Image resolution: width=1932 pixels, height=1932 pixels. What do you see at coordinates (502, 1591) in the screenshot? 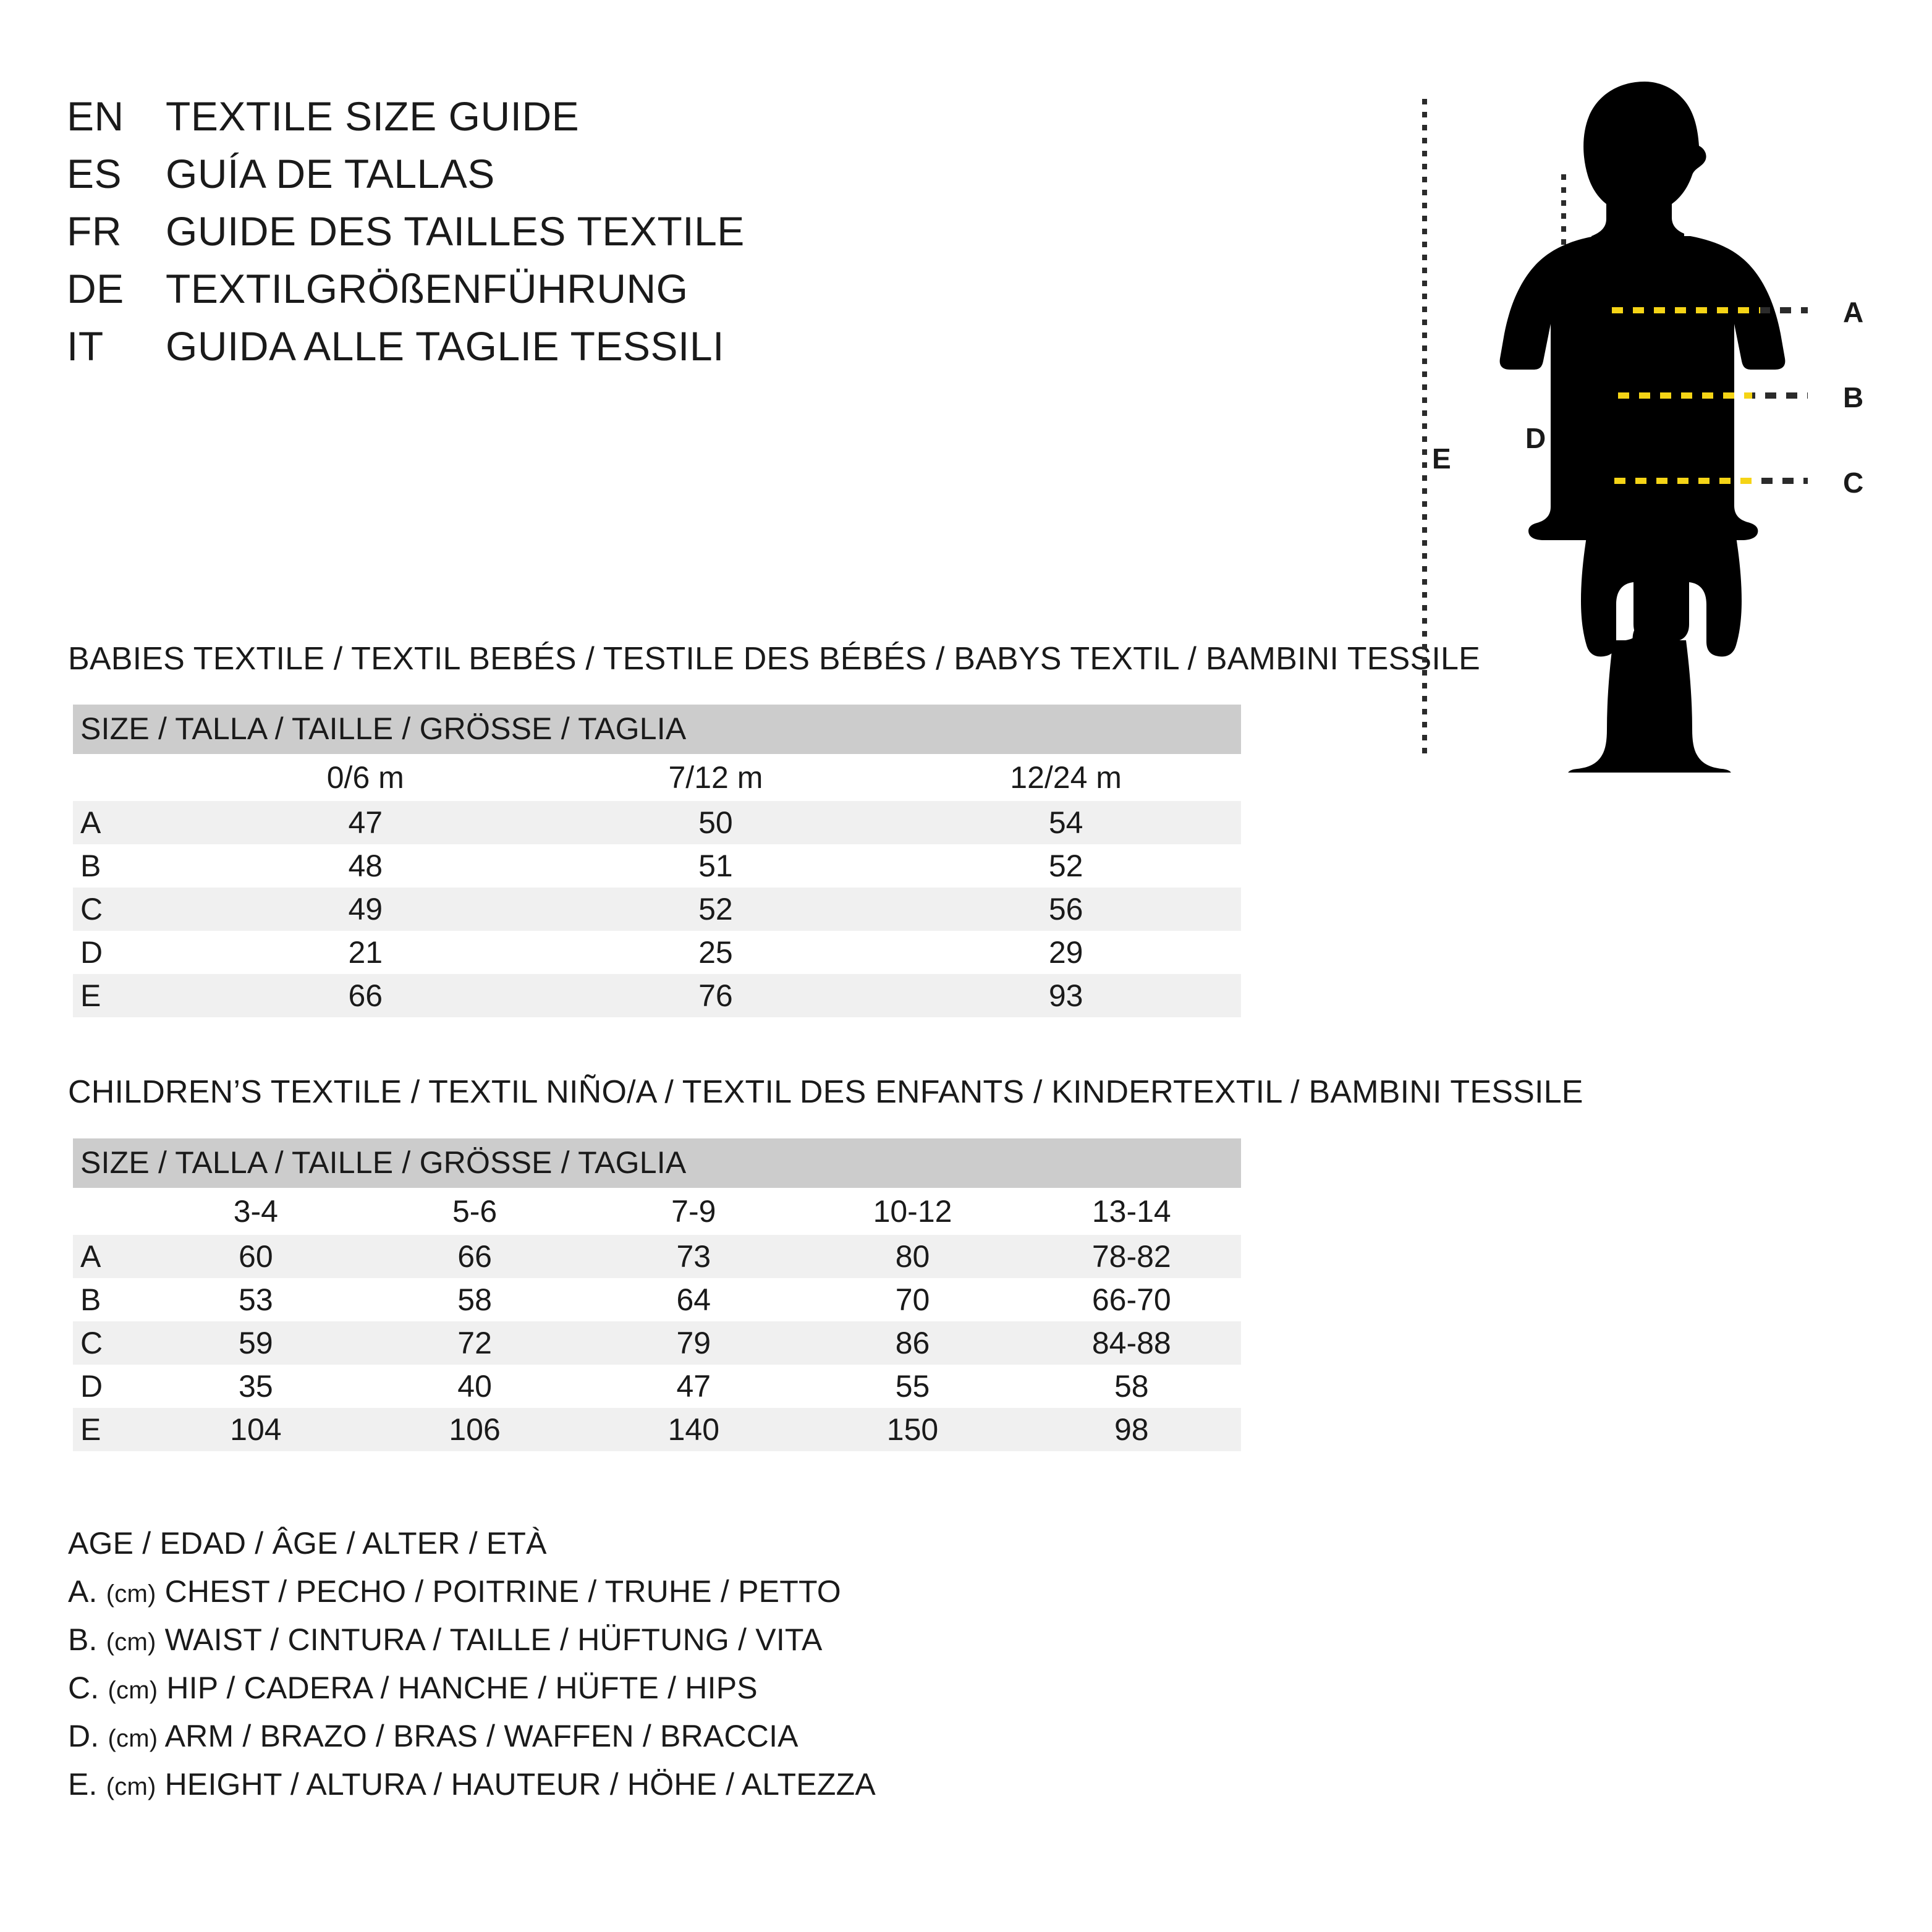
I see `legend-item-text: CHEST / PECHO / POITRINE / TRUHE / PETTO` at bounding box center [502, 1591].